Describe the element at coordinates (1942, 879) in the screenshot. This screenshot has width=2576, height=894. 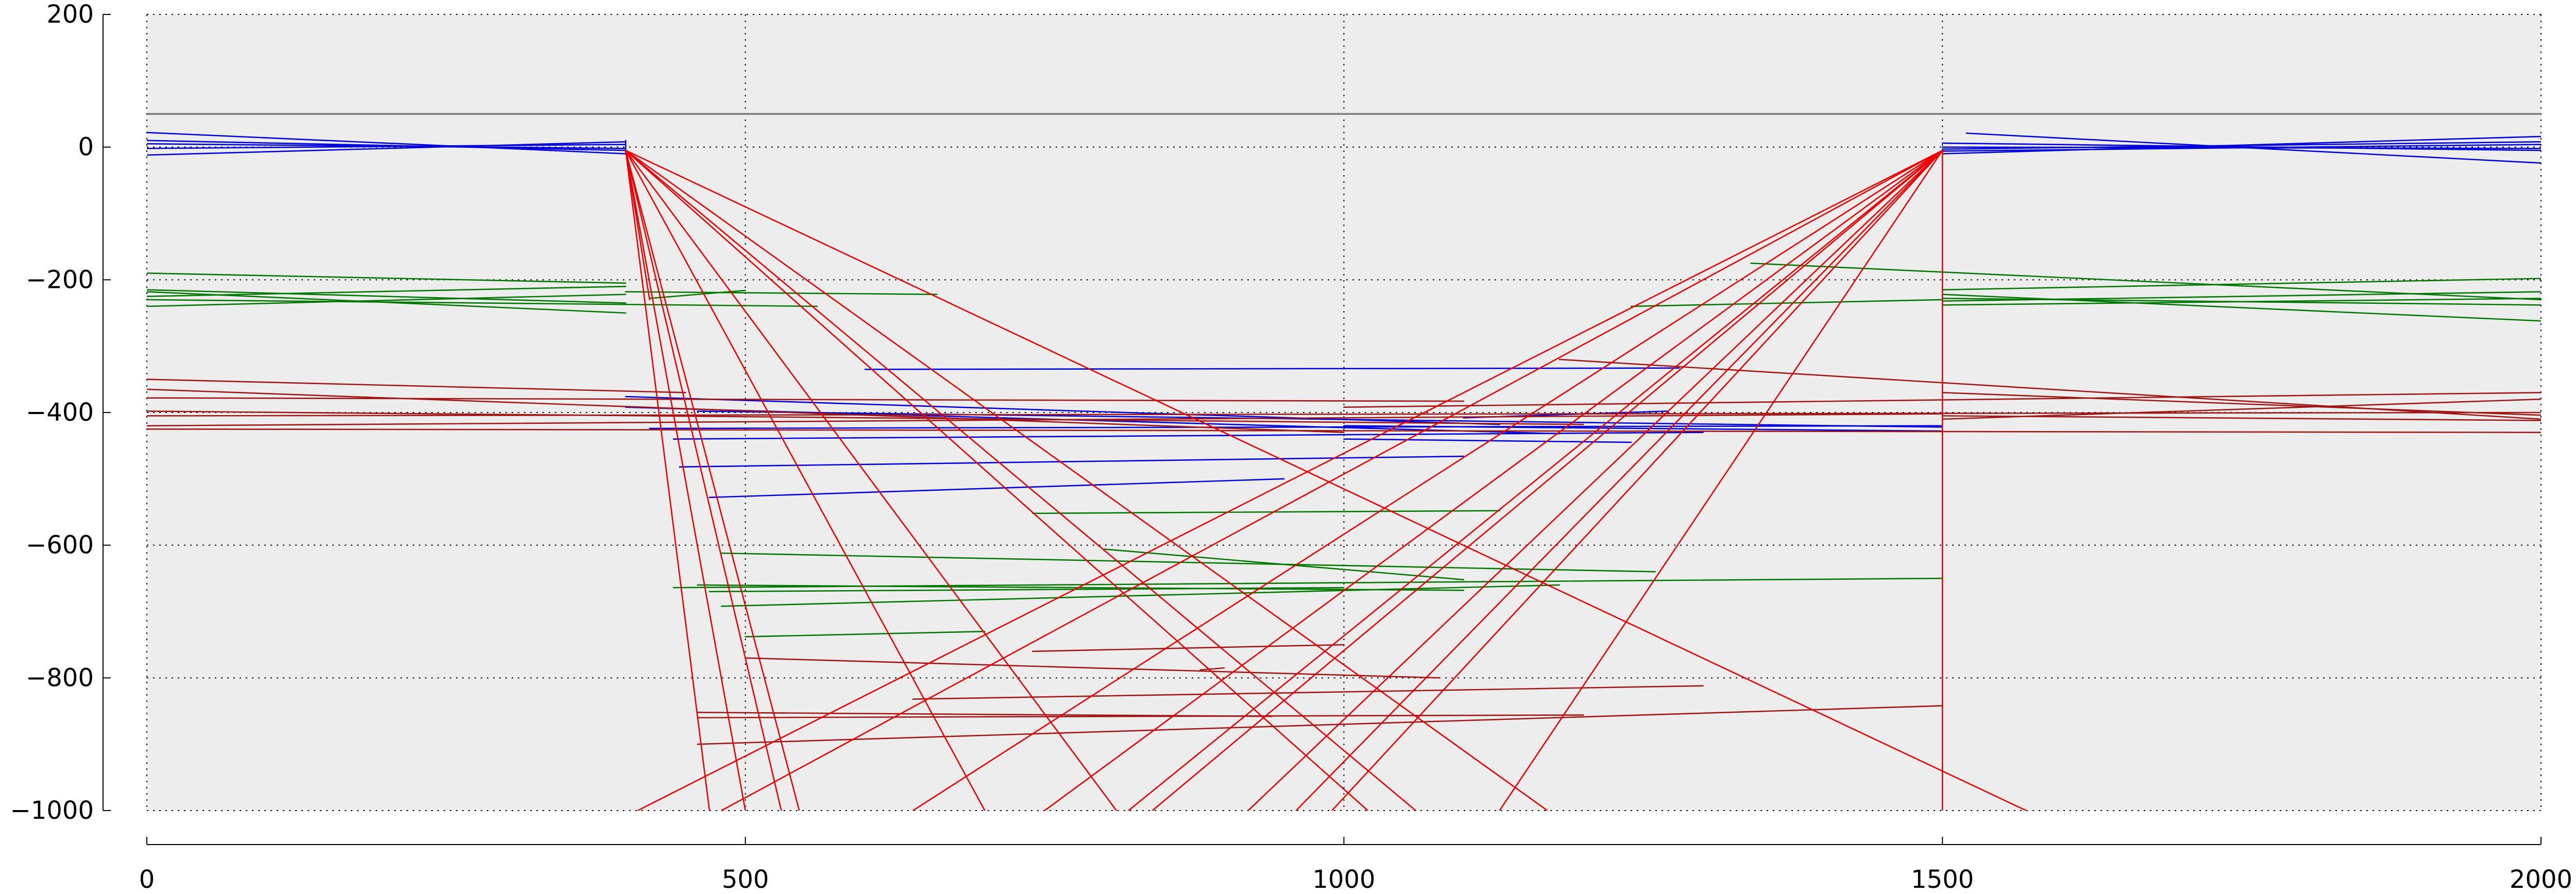
I see `x-tick-label-3: 1500` at that location.